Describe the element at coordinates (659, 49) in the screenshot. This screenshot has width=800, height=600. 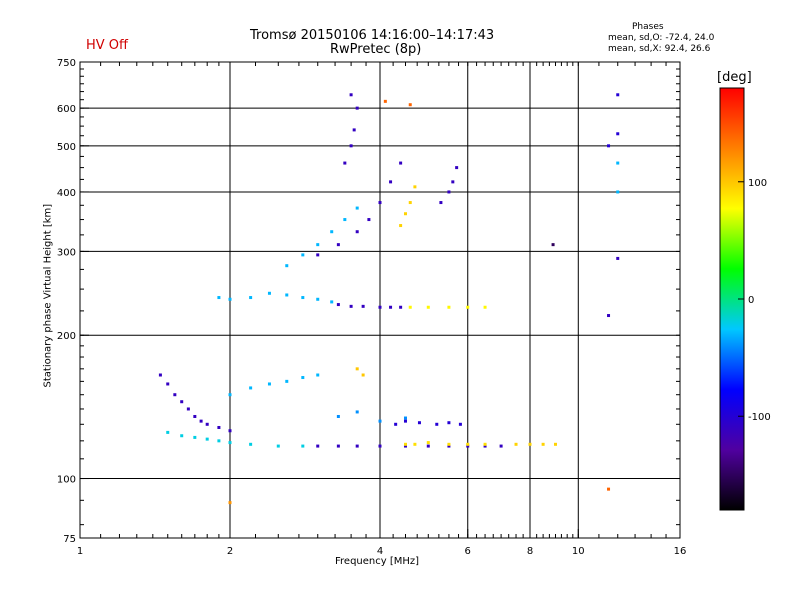
I see `phases-stats-x: mean, sd,X: 92.4, 26.6` at that location.